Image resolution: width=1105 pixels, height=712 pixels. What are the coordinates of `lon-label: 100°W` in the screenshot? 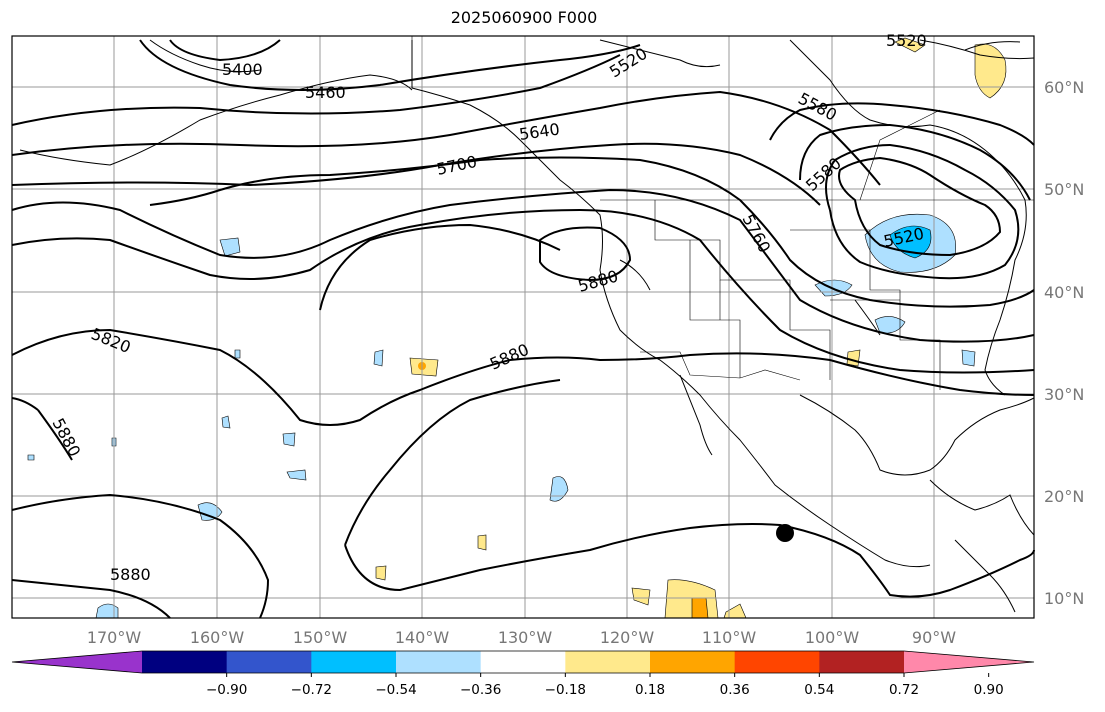 It's located at (832, 637).